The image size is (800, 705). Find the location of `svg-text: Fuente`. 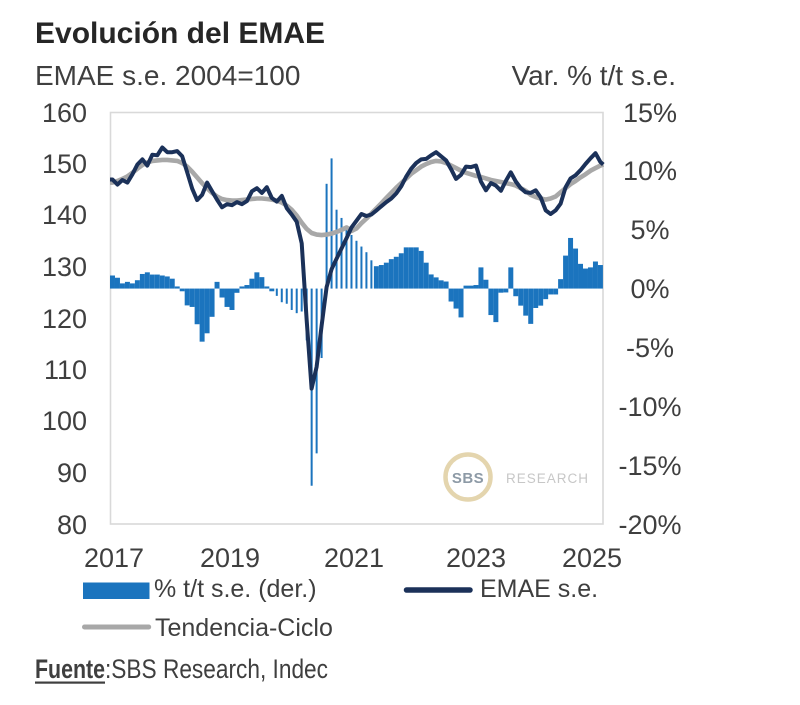

svg-text: Fuente is located at coordinates (70, 669).